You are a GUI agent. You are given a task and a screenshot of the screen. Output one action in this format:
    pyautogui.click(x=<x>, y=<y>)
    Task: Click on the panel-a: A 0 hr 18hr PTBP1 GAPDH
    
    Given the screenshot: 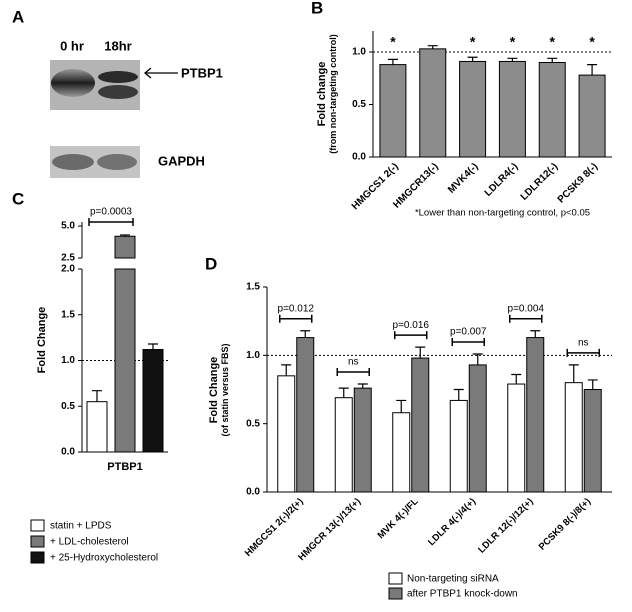 What is the action you would take?
    pyautogui.click(x=117, y=92)
    